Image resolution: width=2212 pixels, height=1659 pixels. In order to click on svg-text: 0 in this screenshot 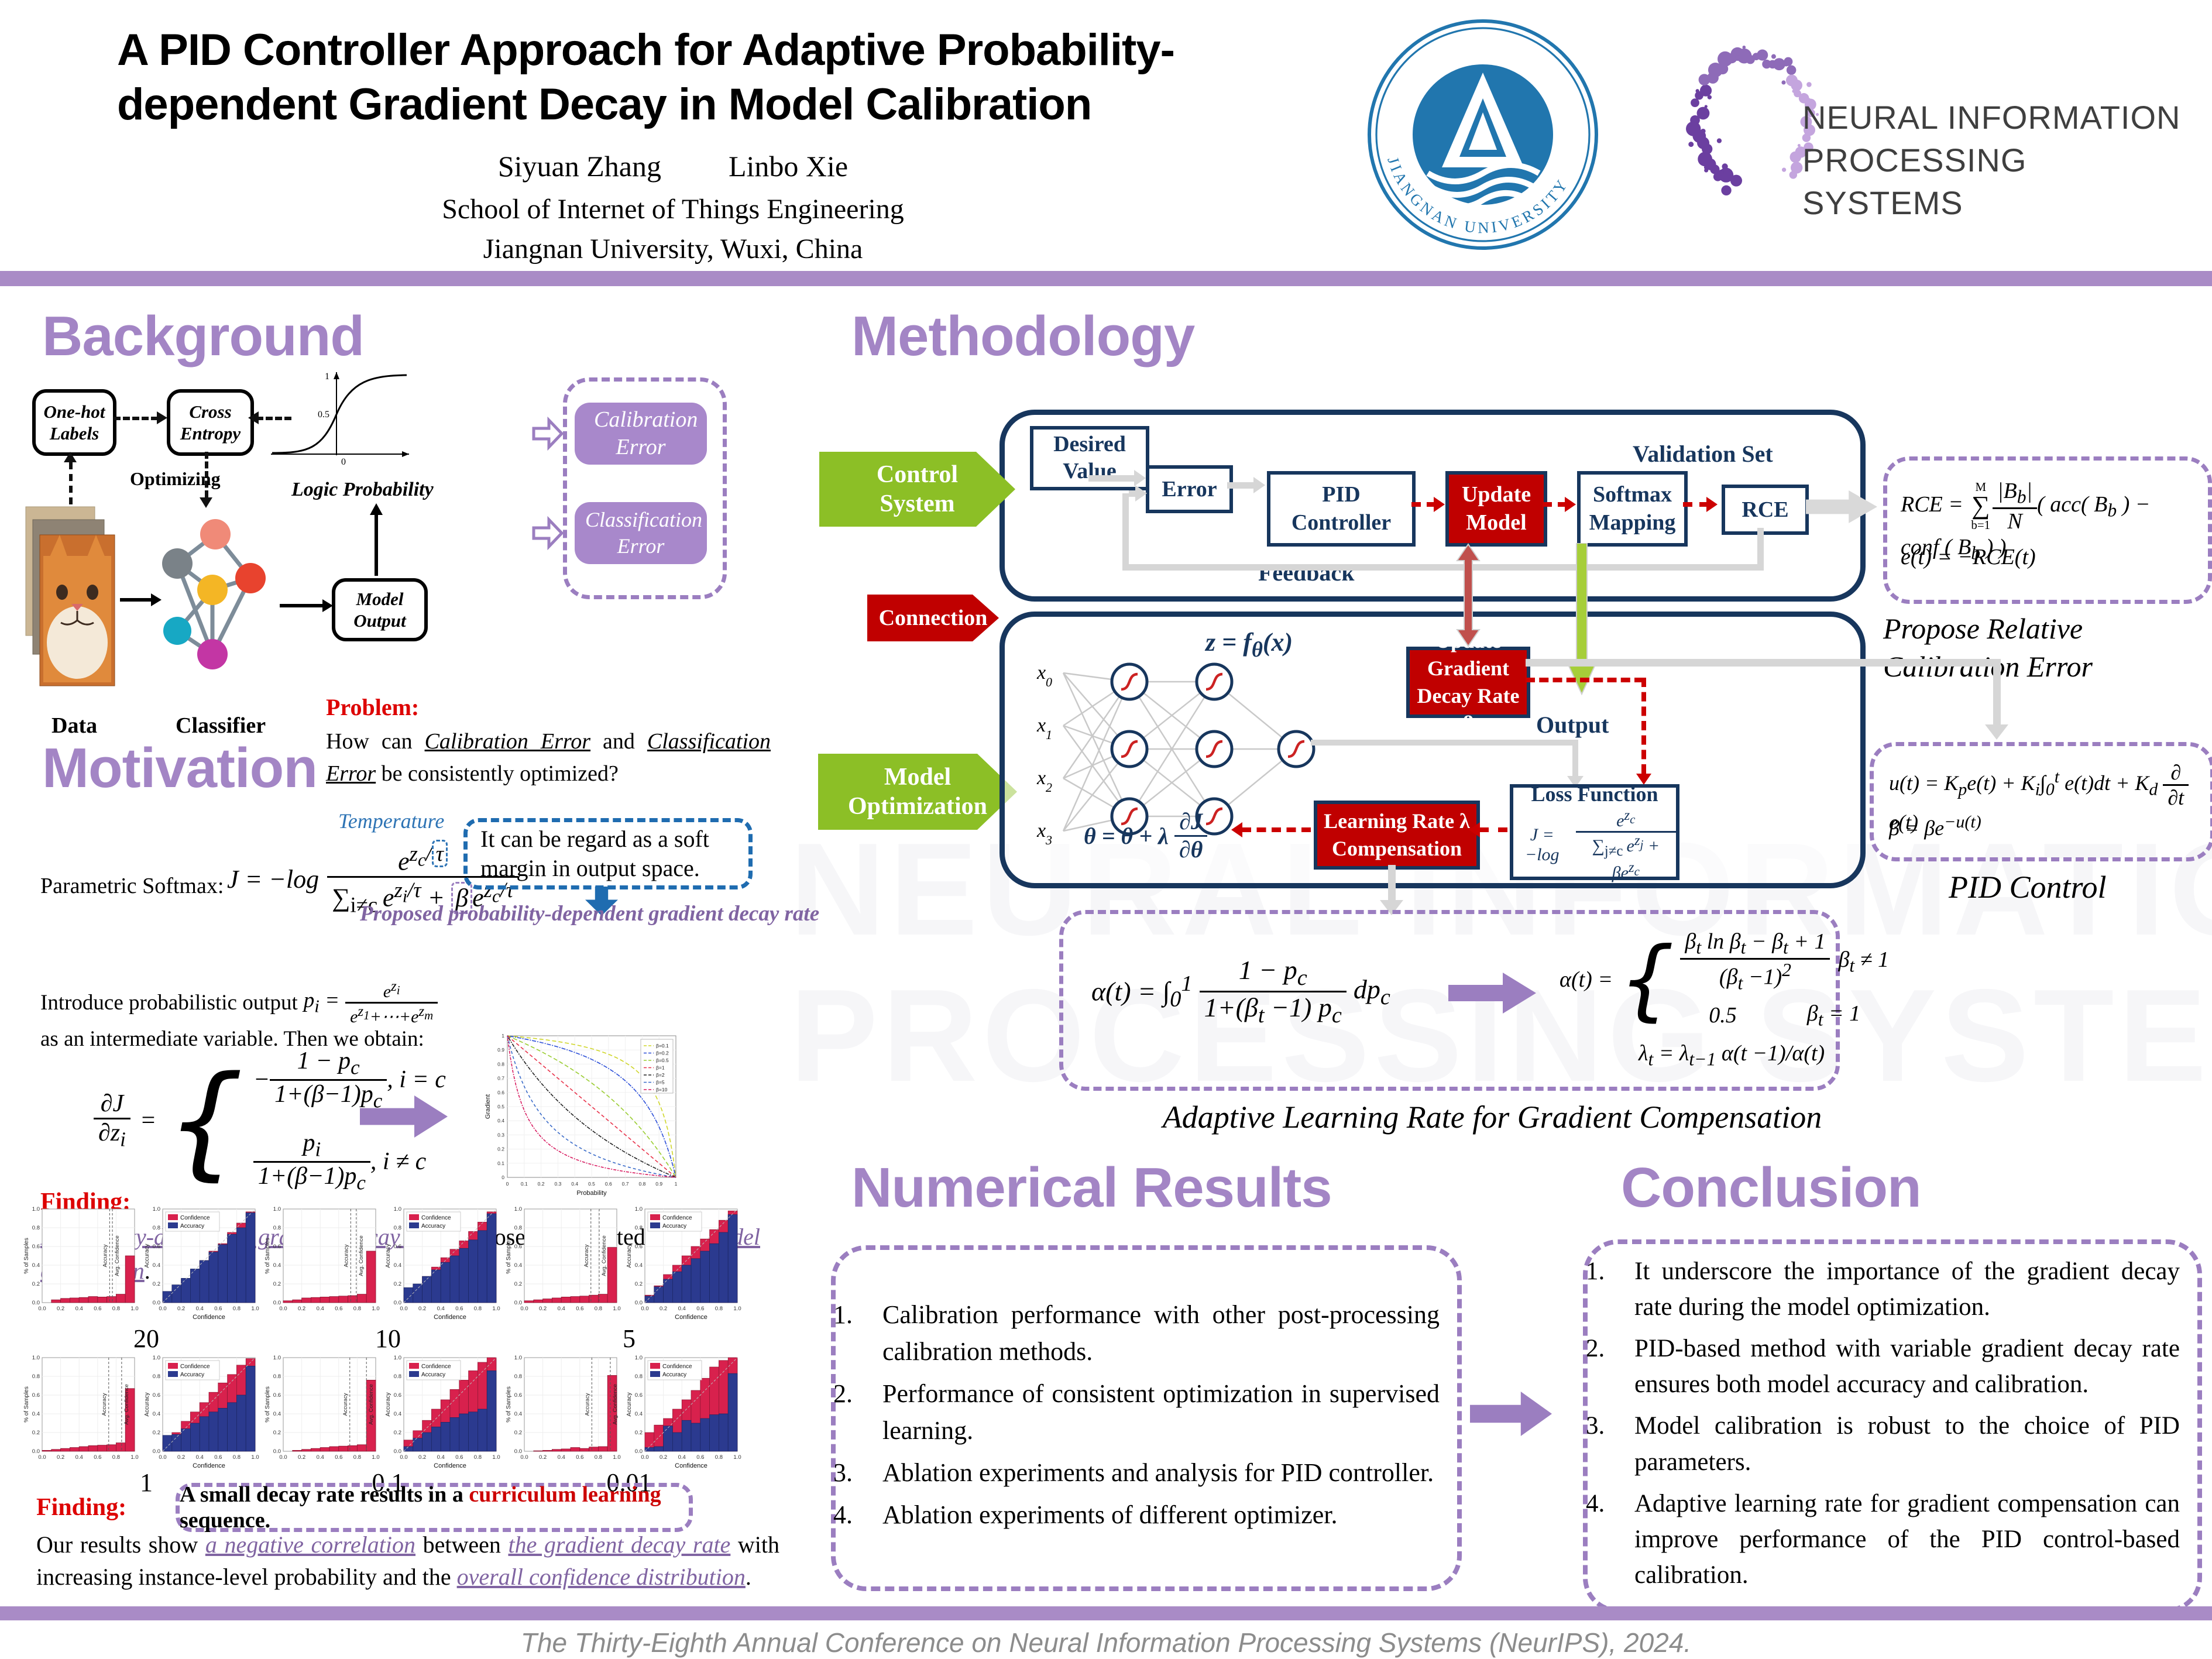, I will do `click(507, 1184)`.